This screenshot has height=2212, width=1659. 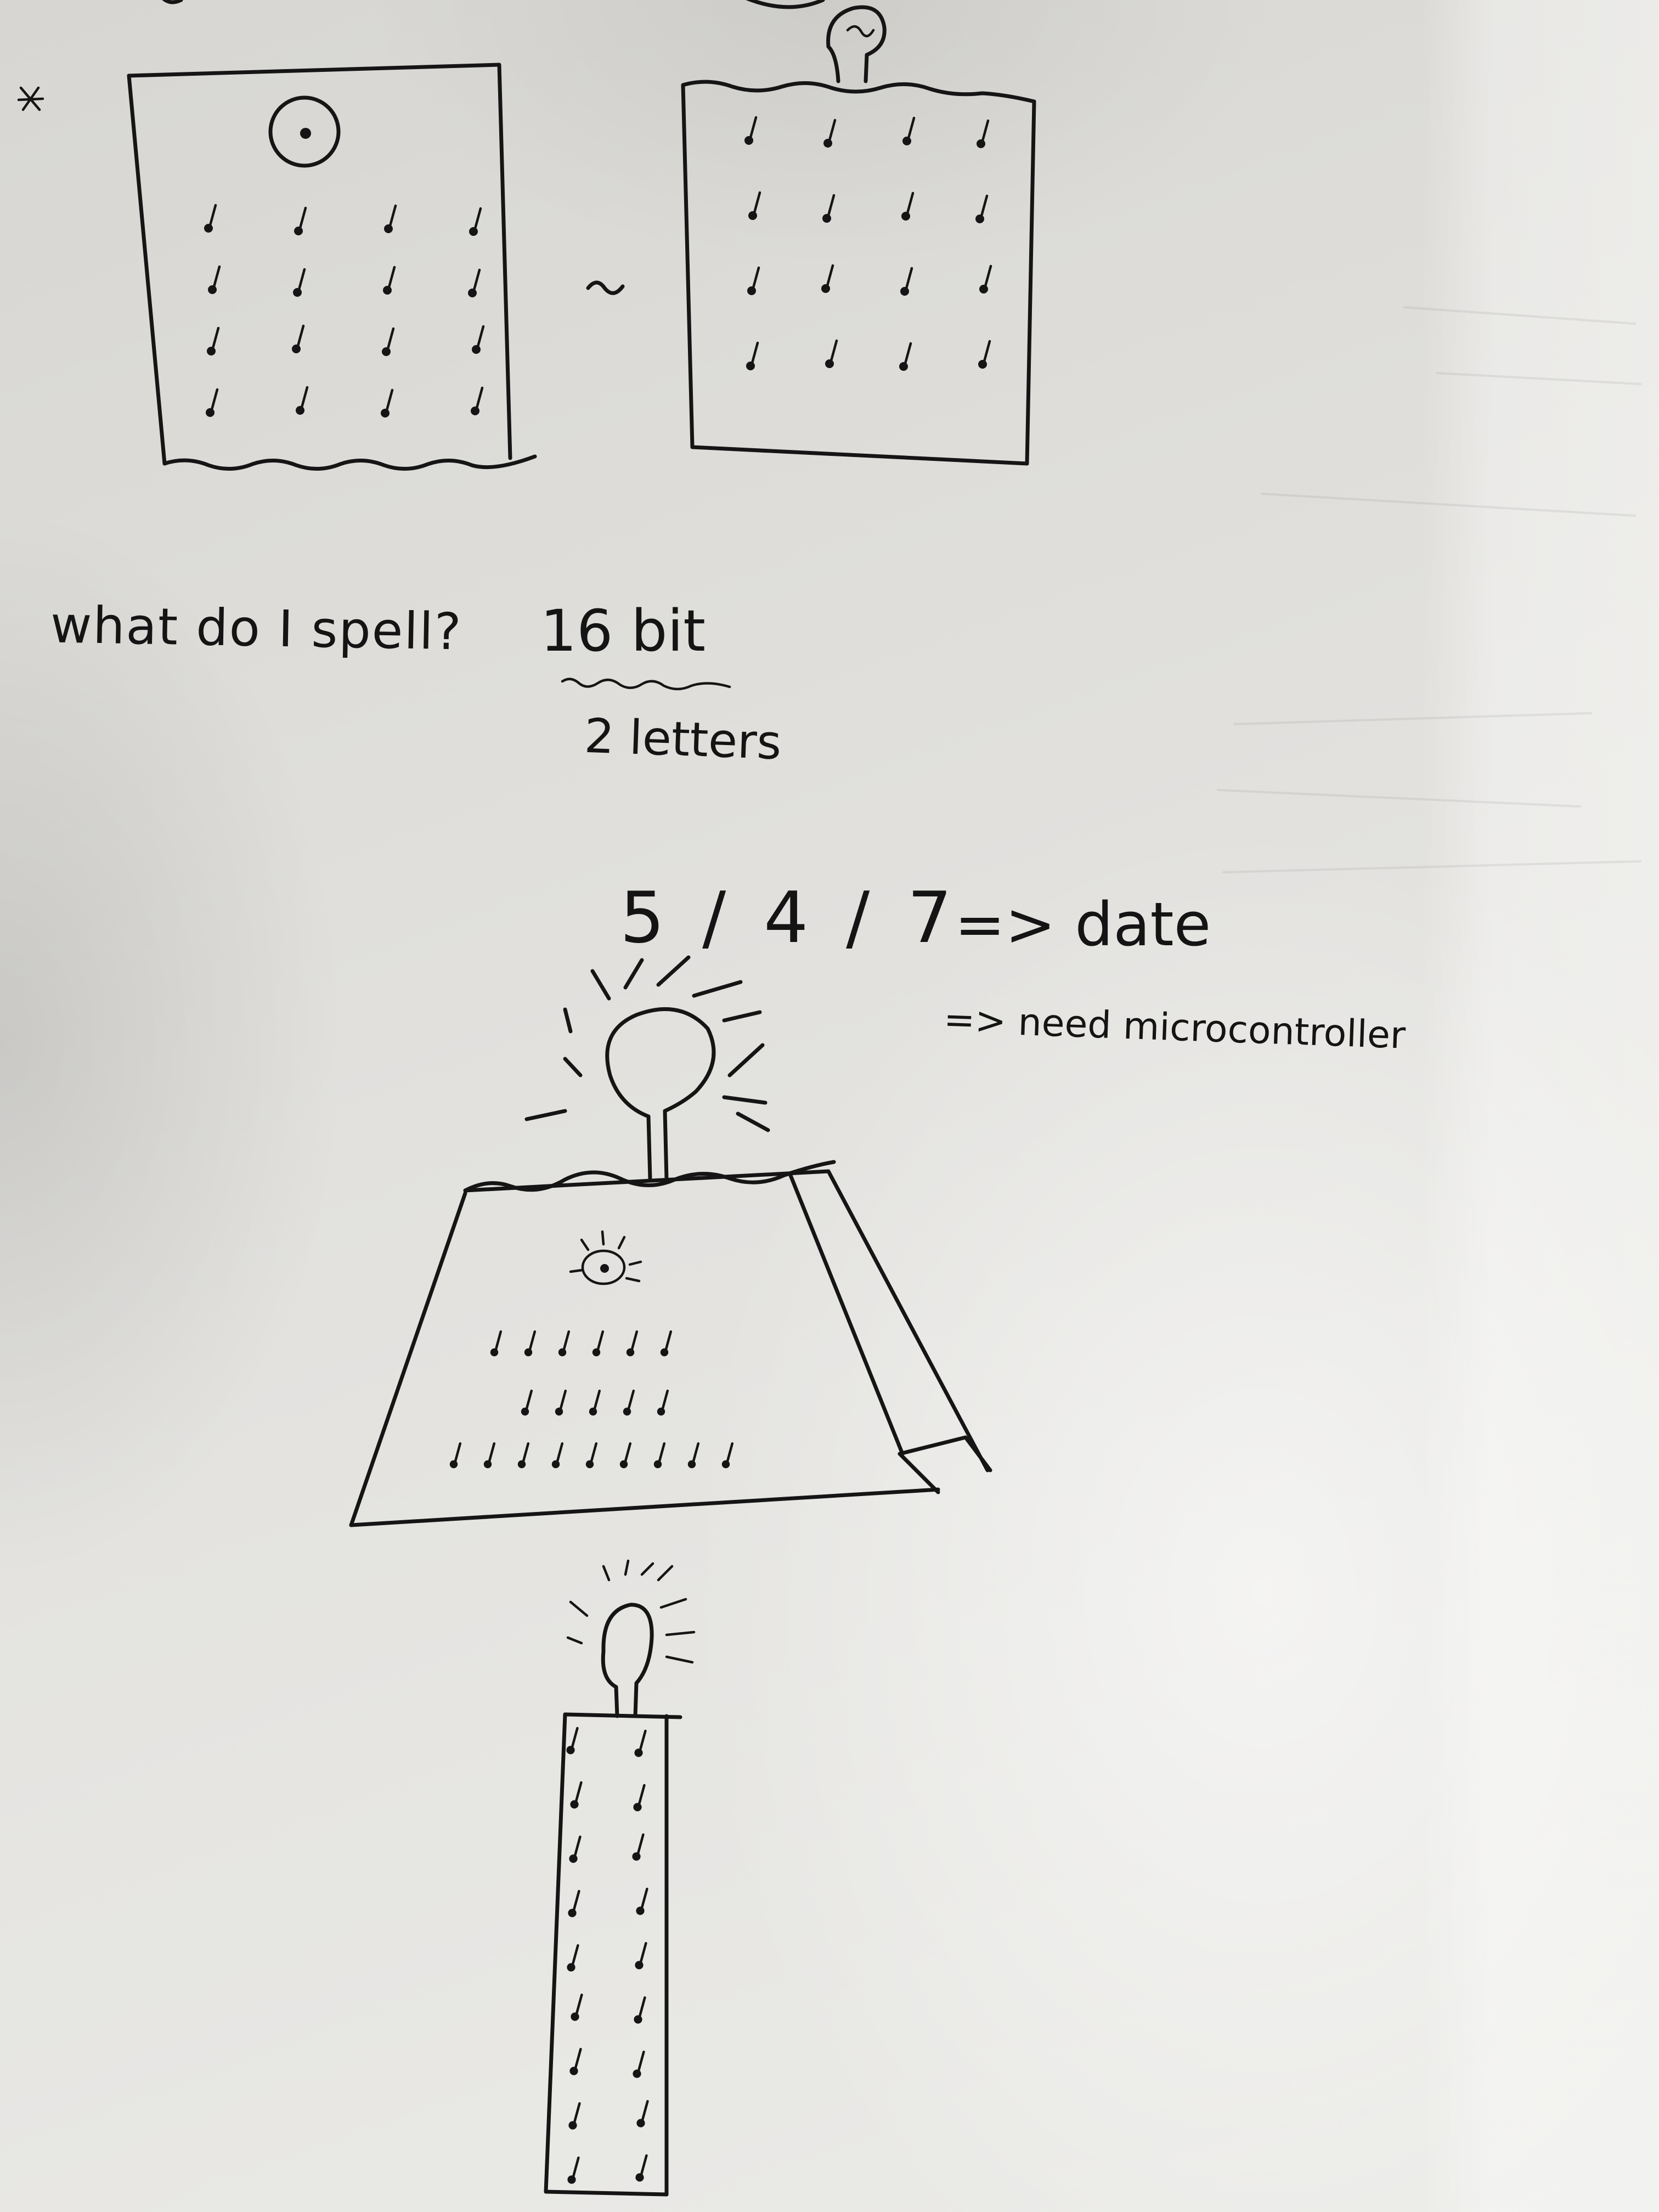 I want to click on bits-underline, so click(x=646, y=684).